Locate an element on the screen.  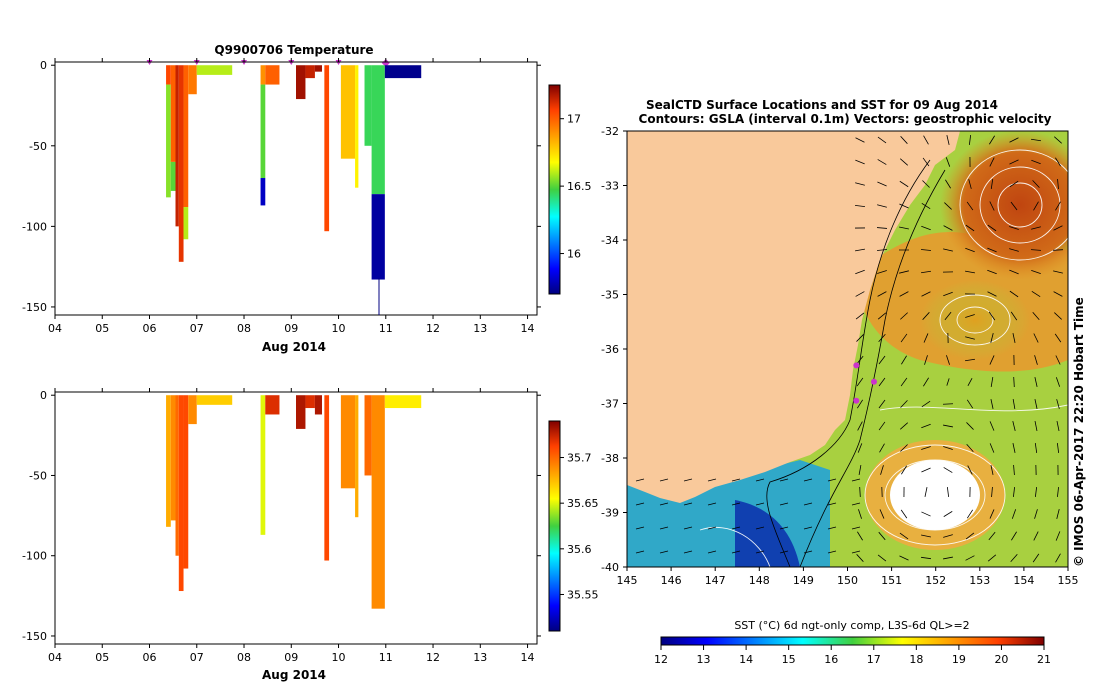
lat-tick-label: -37 is located at coordinates (610, 404).